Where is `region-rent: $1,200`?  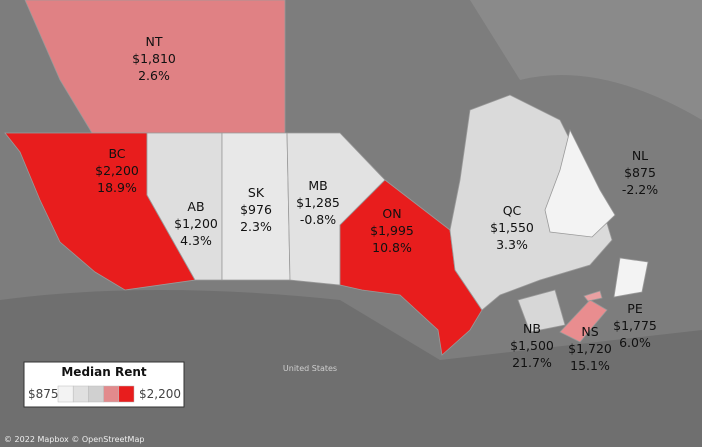
region-rent: $1,200 is located at coordinates (196, 223).